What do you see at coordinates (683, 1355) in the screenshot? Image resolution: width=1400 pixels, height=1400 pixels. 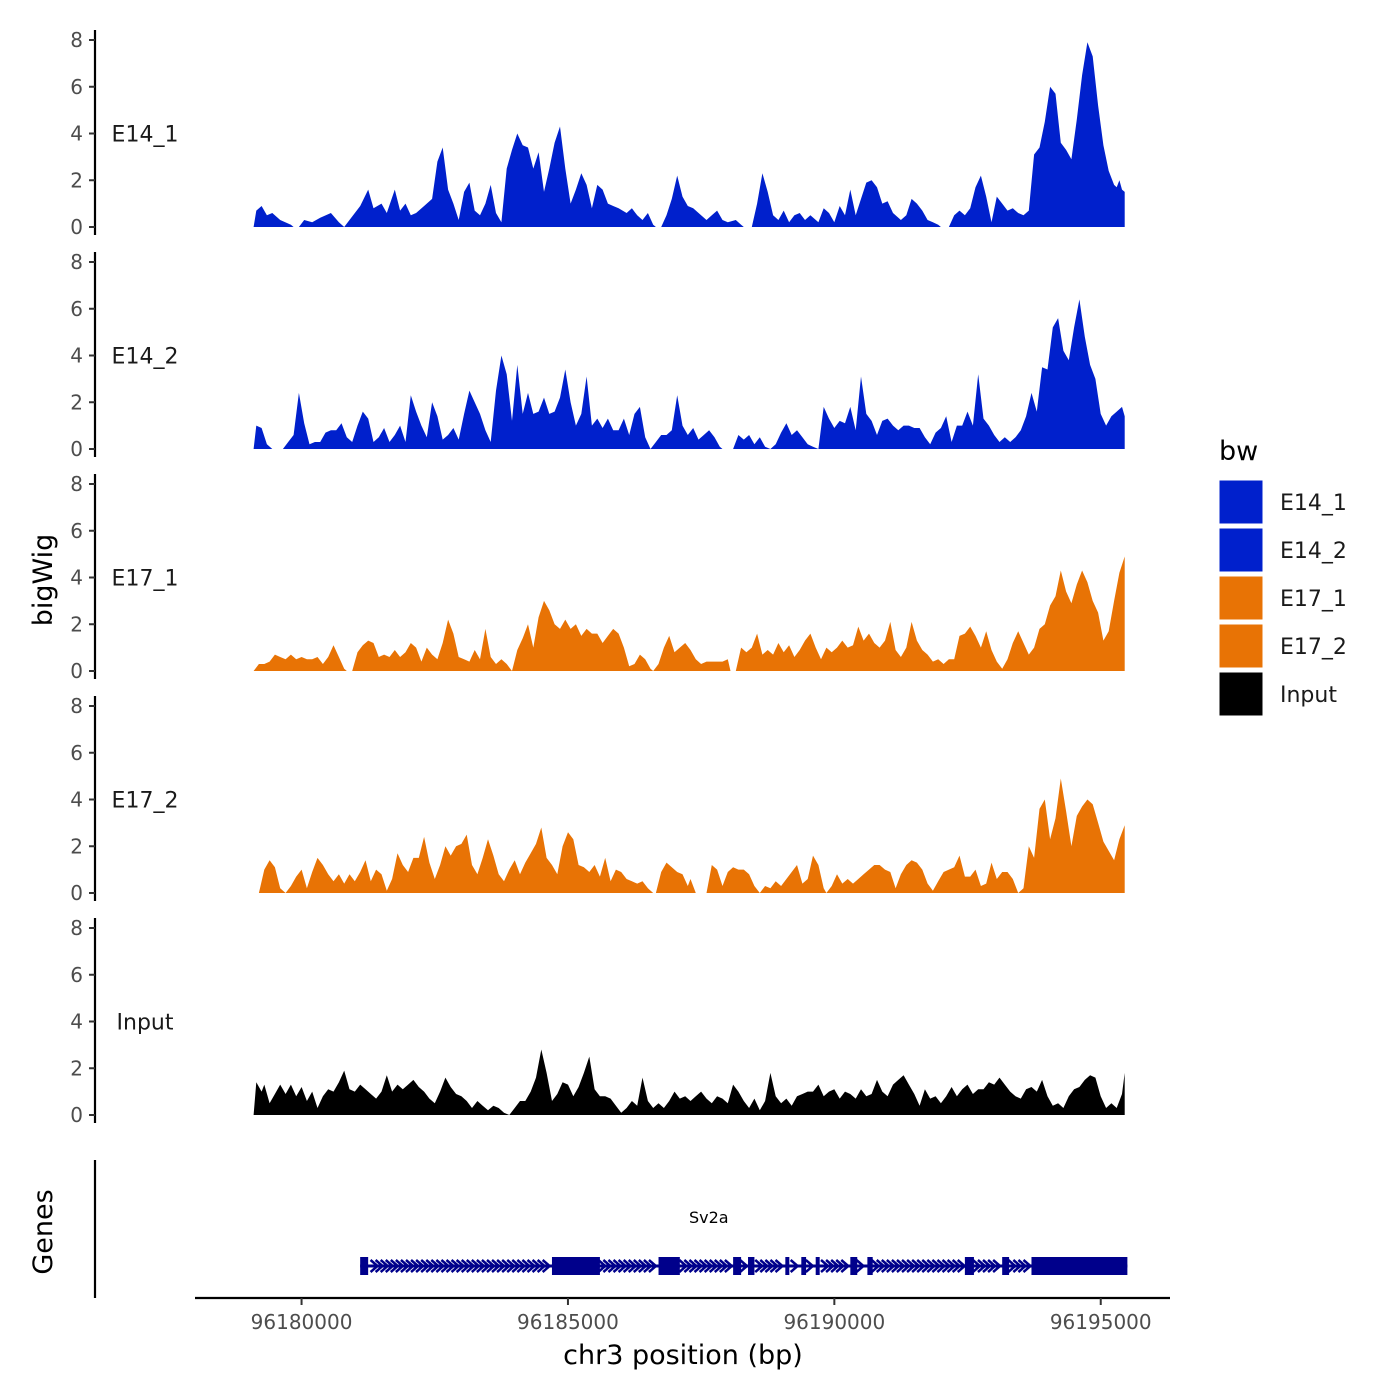 I see `x-axis-title: chr3 position (bp)` at bounding box center [683, 1355].